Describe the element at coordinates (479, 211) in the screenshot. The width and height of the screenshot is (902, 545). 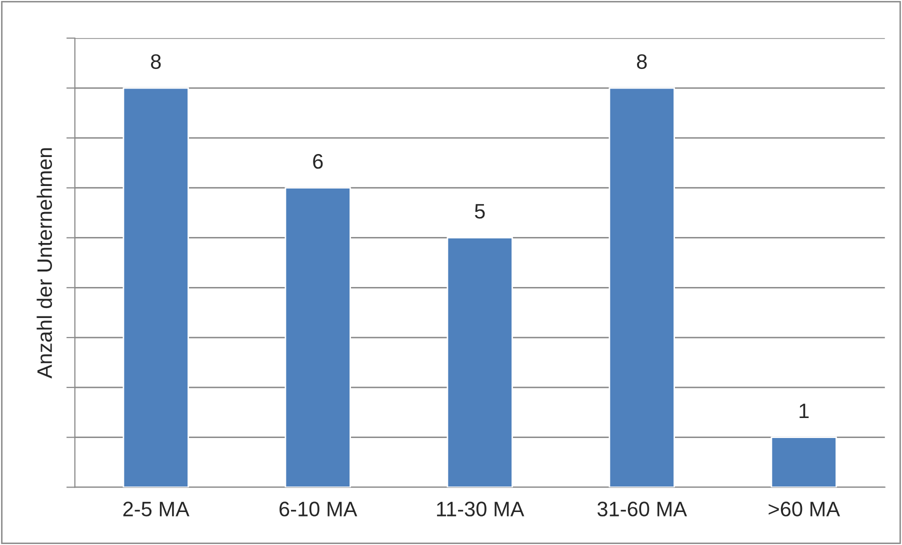
I see `data-label: 5` at that location.